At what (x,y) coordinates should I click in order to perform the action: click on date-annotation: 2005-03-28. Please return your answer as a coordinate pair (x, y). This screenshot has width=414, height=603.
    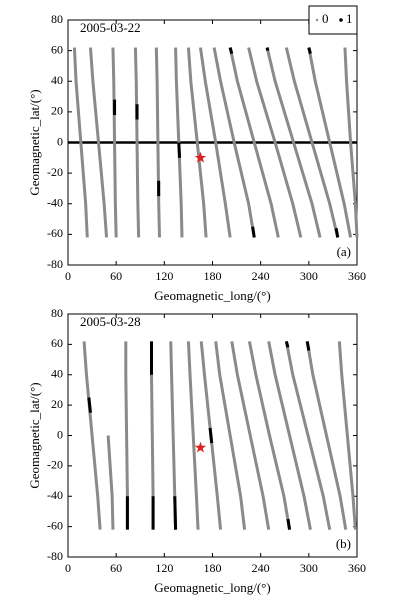
    Looking at the image, I should click on (110, 321).